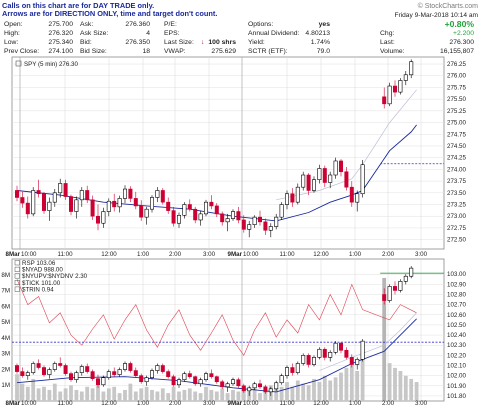 This screenshot has width=480, height=406. I want to click on price-tick-label: 273.50, so click(456, 193).